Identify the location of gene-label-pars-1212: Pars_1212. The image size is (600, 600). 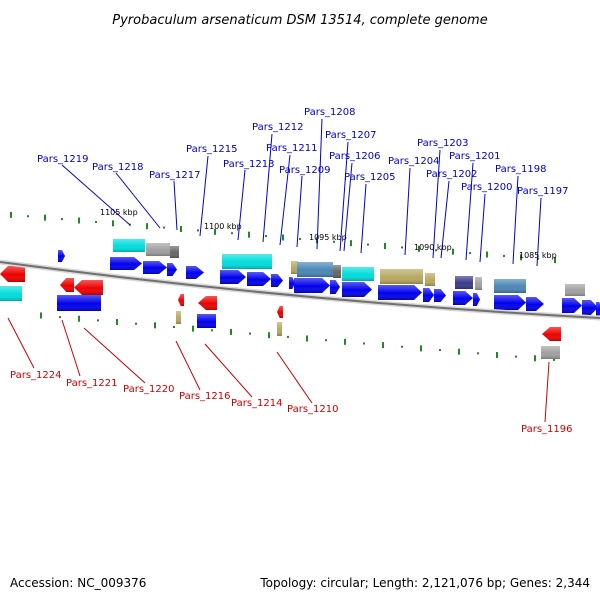
(277, 127).